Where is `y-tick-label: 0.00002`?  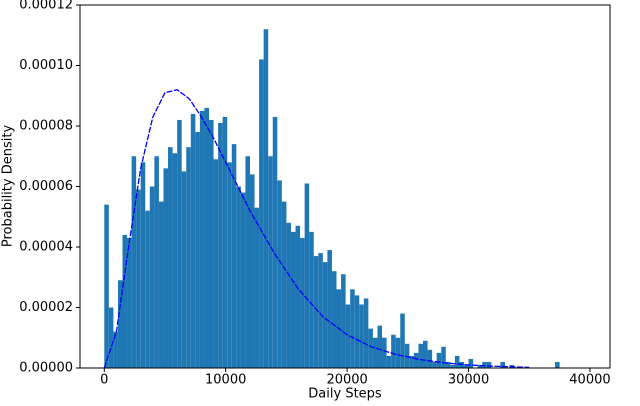 y-tick-label: 0.00002 is located at coordinates (46, 307).